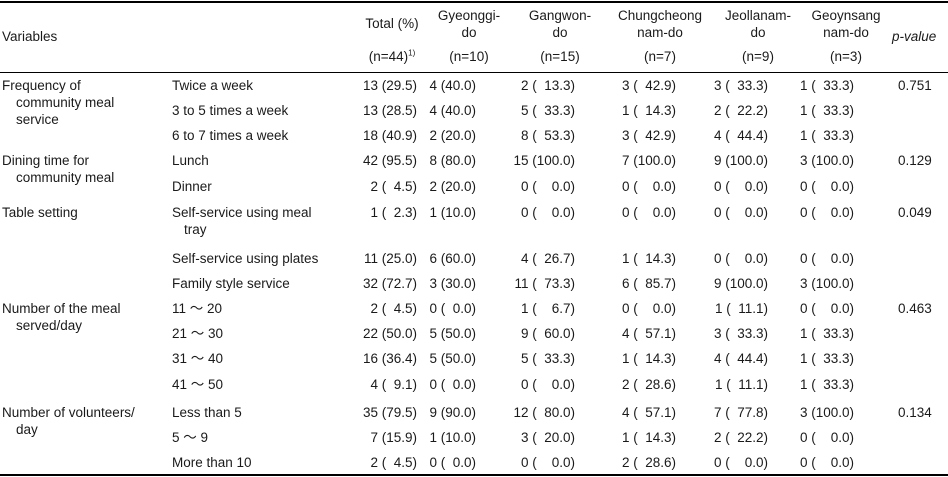  What do you see at coordinates (452, 437) in the screenshot?
I see `cell-region: 1 (10.0)` at bounding box center [452, 437].